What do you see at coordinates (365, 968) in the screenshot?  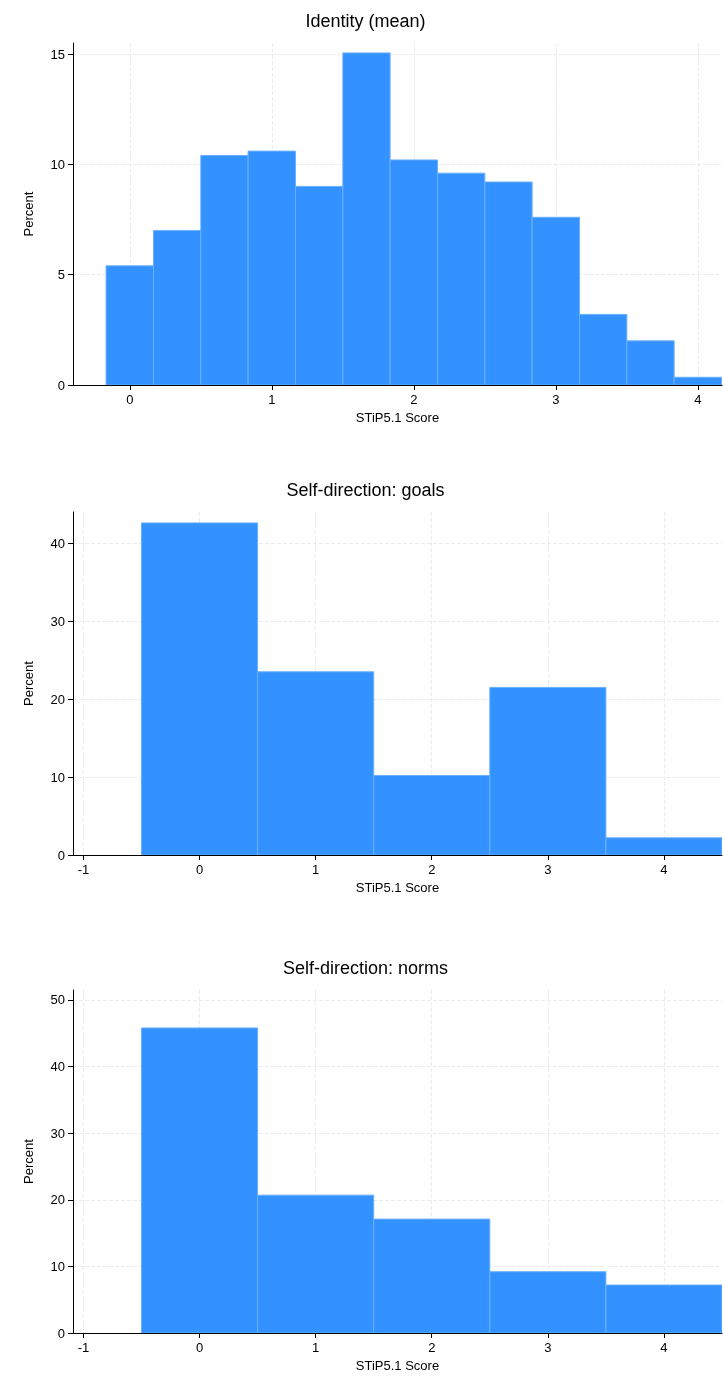 I see `chart-title: Self-direction: norms` at bounding box center [365, 968].